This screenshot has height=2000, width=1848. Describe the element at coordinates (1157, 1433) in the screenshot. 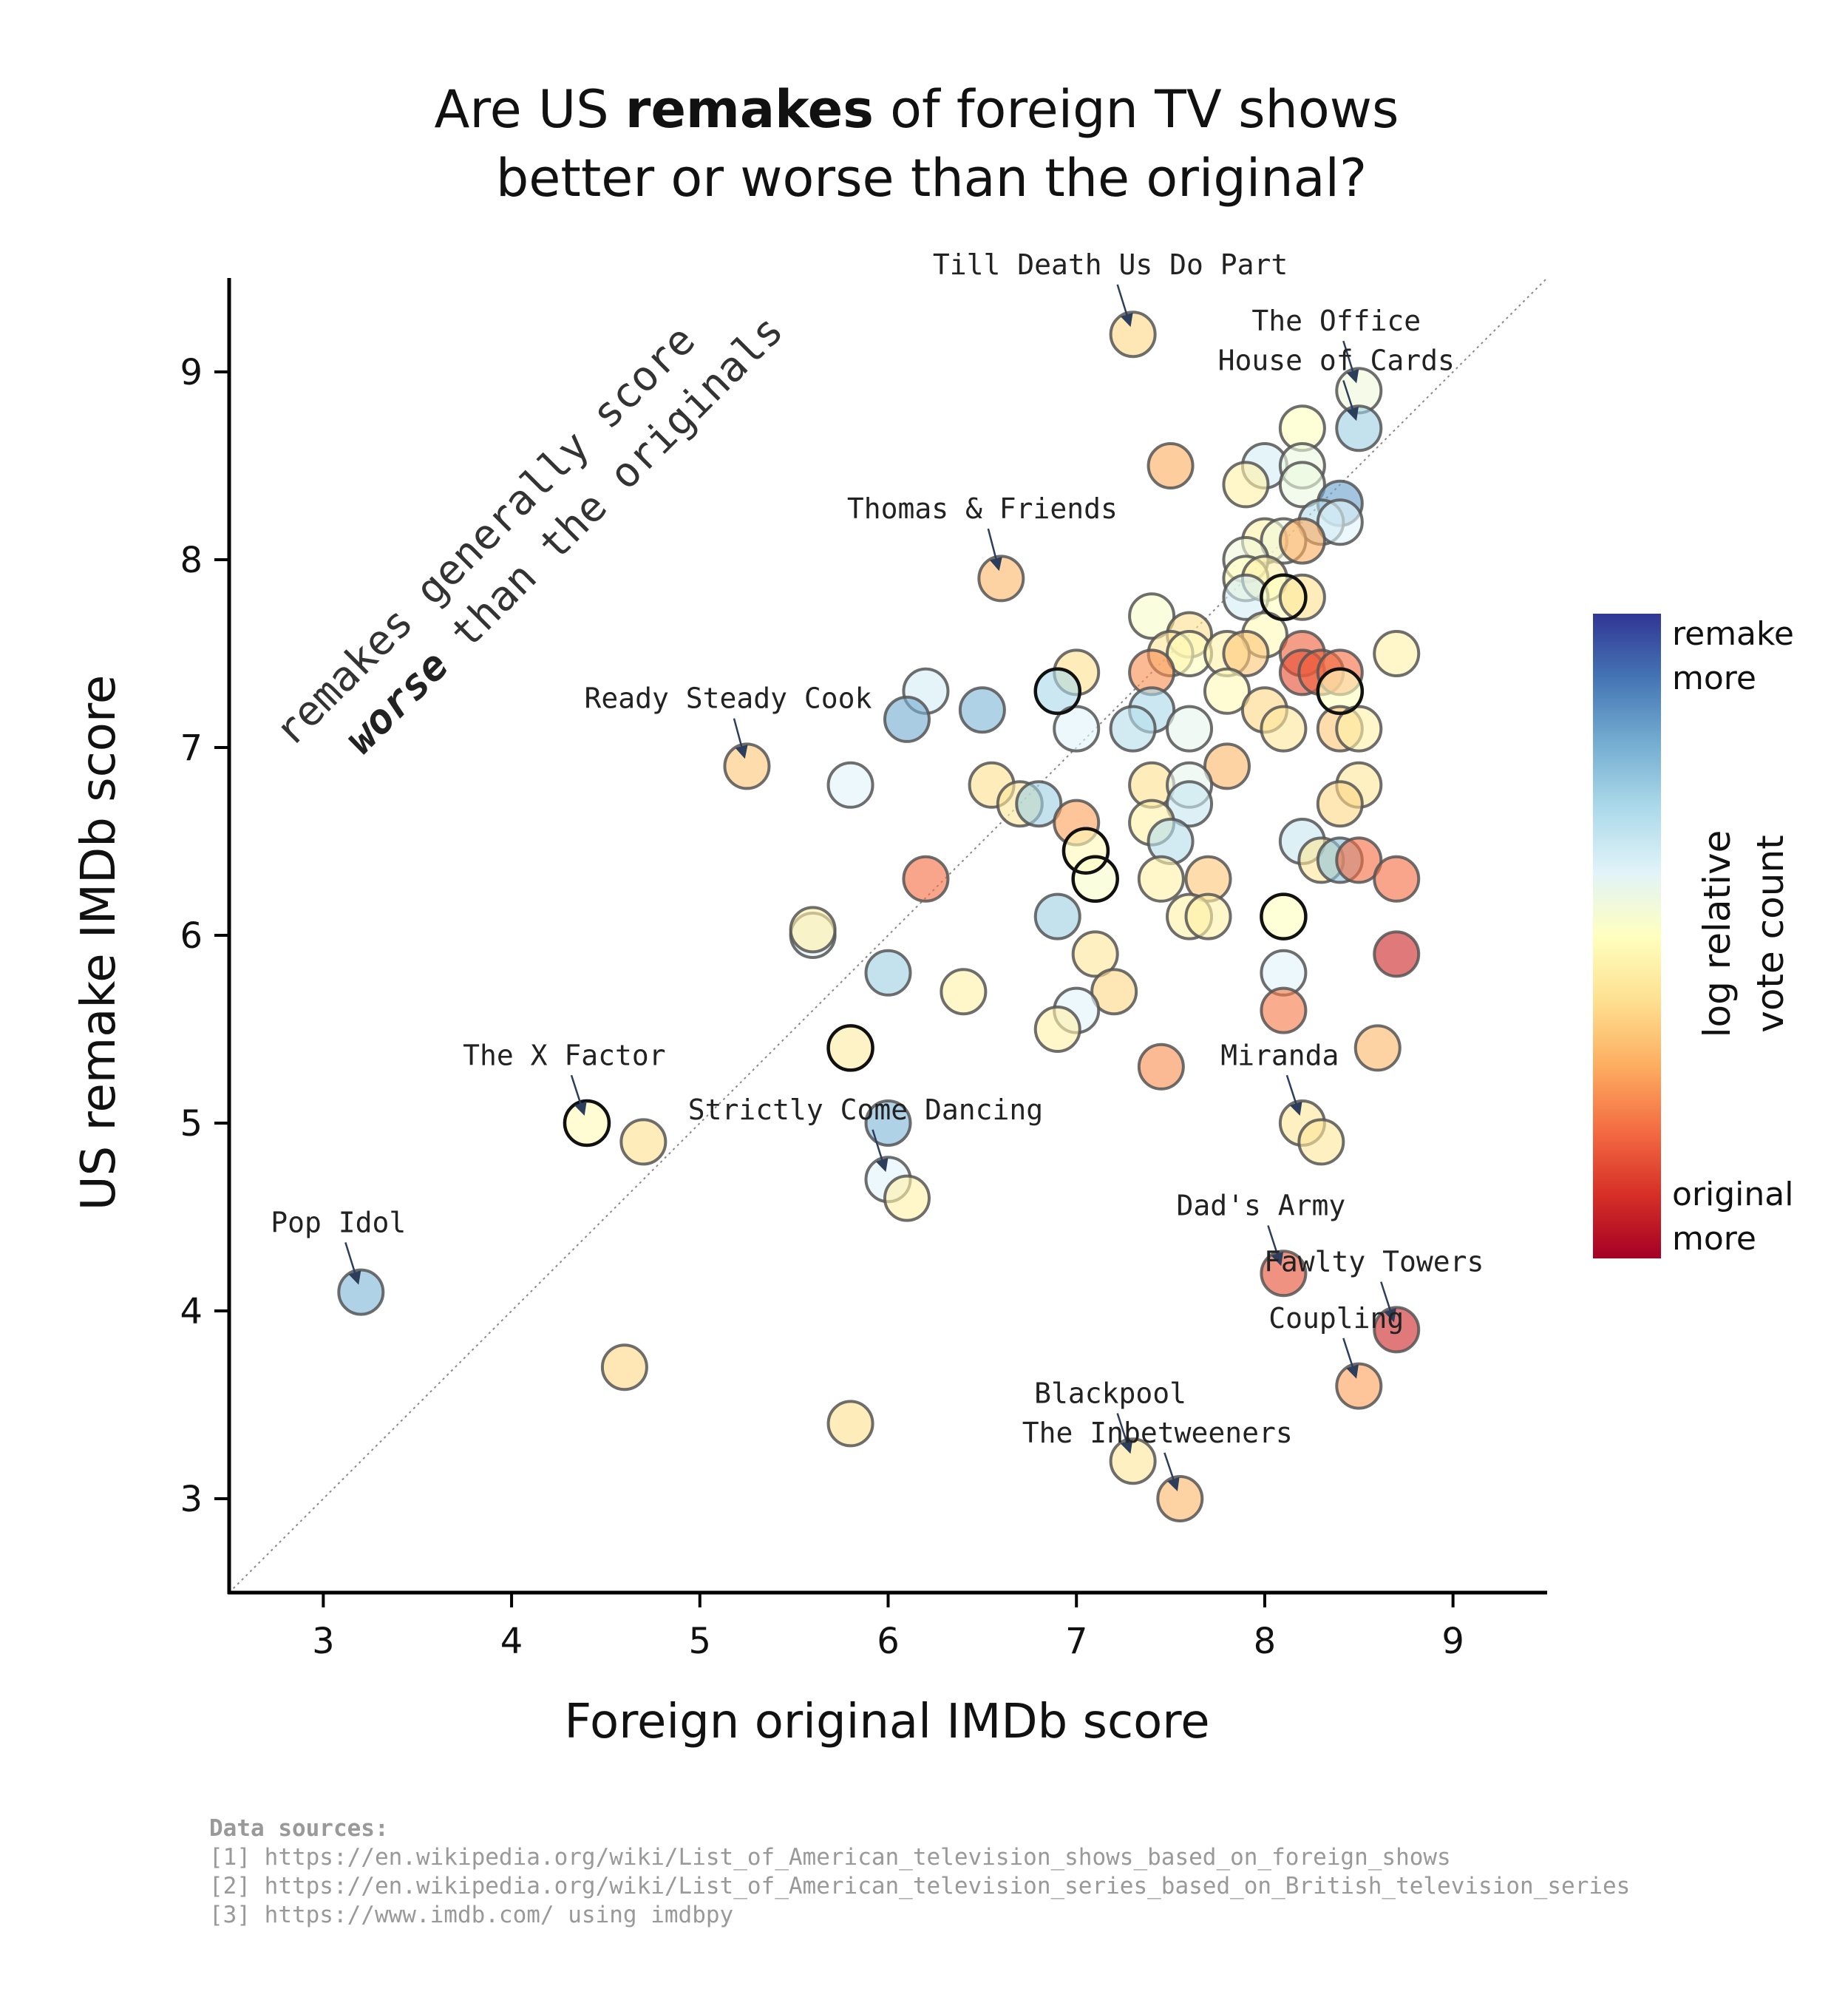

I see `annotation-label: The Inbetweeners` at that location.